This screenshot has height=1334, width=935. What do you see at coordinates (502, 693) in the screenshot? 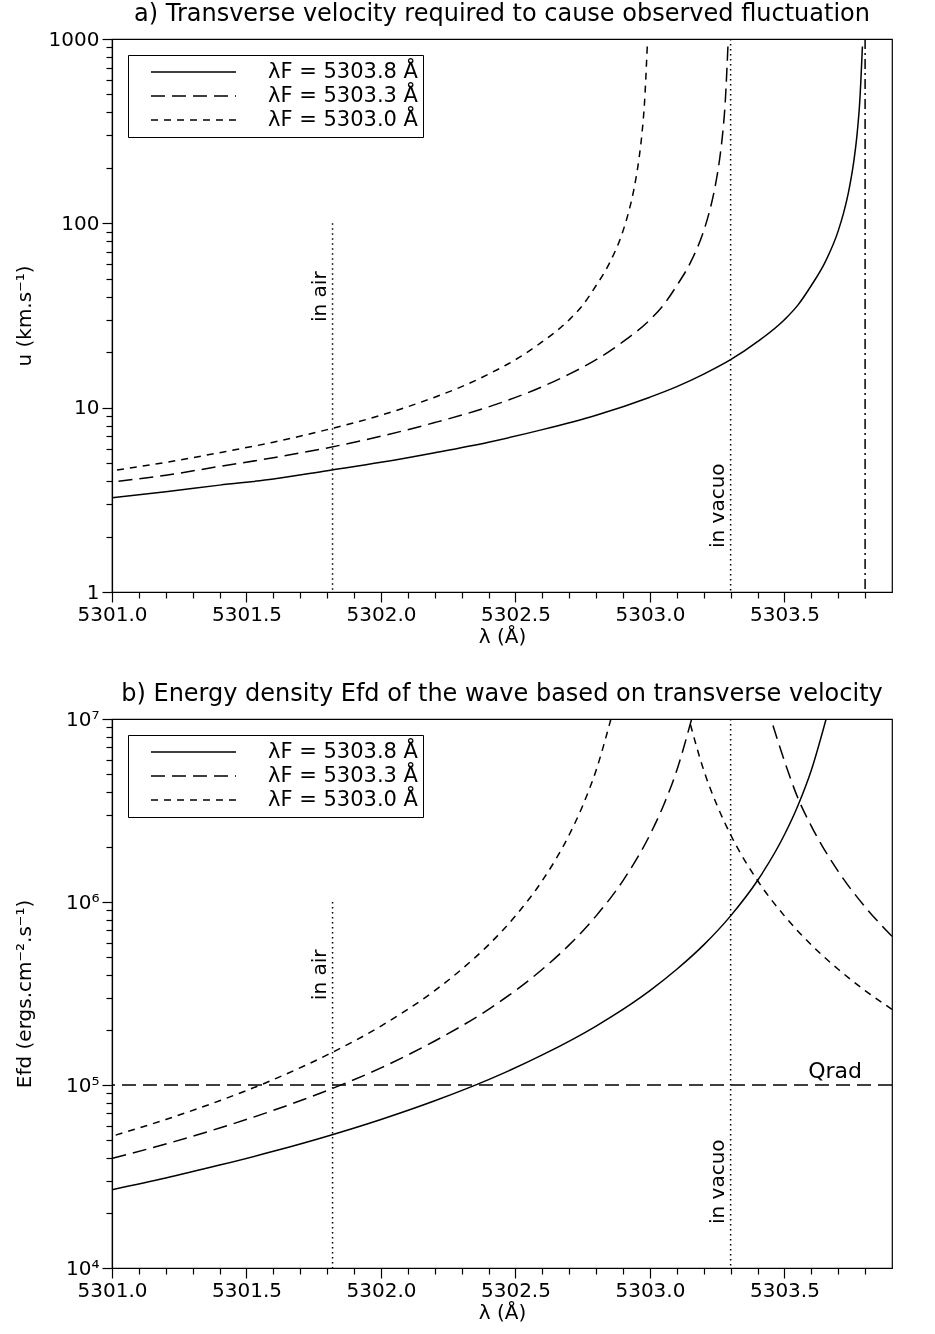
I see `chart-title: b) Energy density Efd of the wave based on transverse velocity` at bounding box center [502, 693].